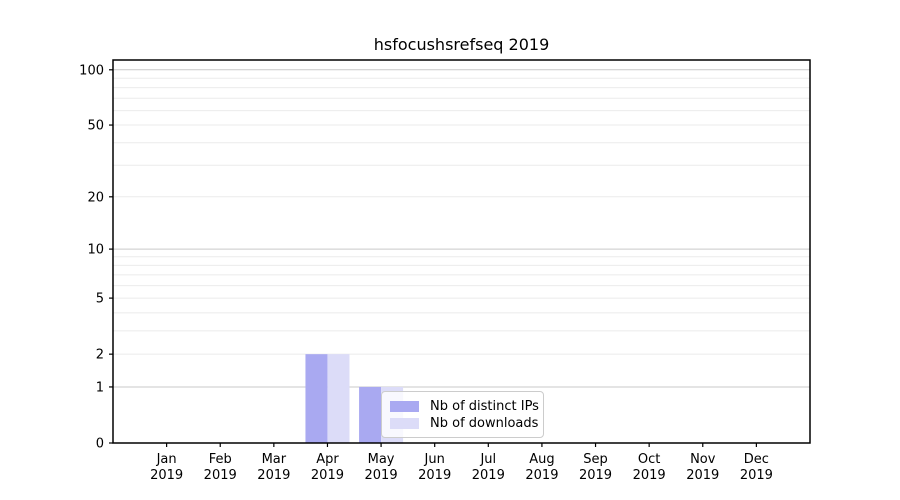  I want to click on x-tick-label-month: May, so click(381, 459).